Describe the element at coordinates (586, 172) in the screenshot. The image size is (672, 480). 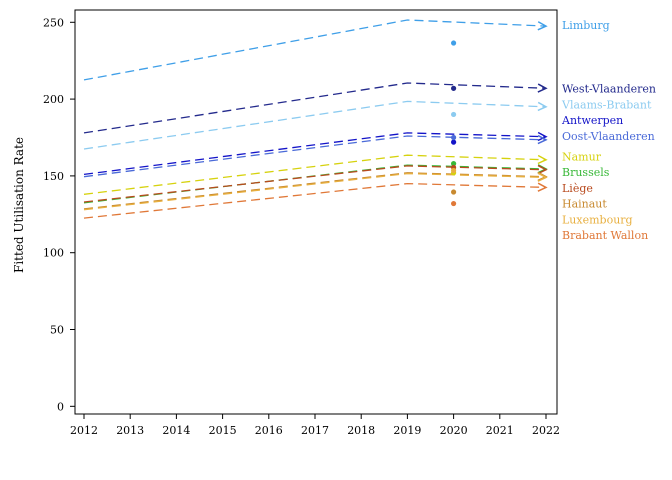
I see `legend-label-6: Brussels` at that location.